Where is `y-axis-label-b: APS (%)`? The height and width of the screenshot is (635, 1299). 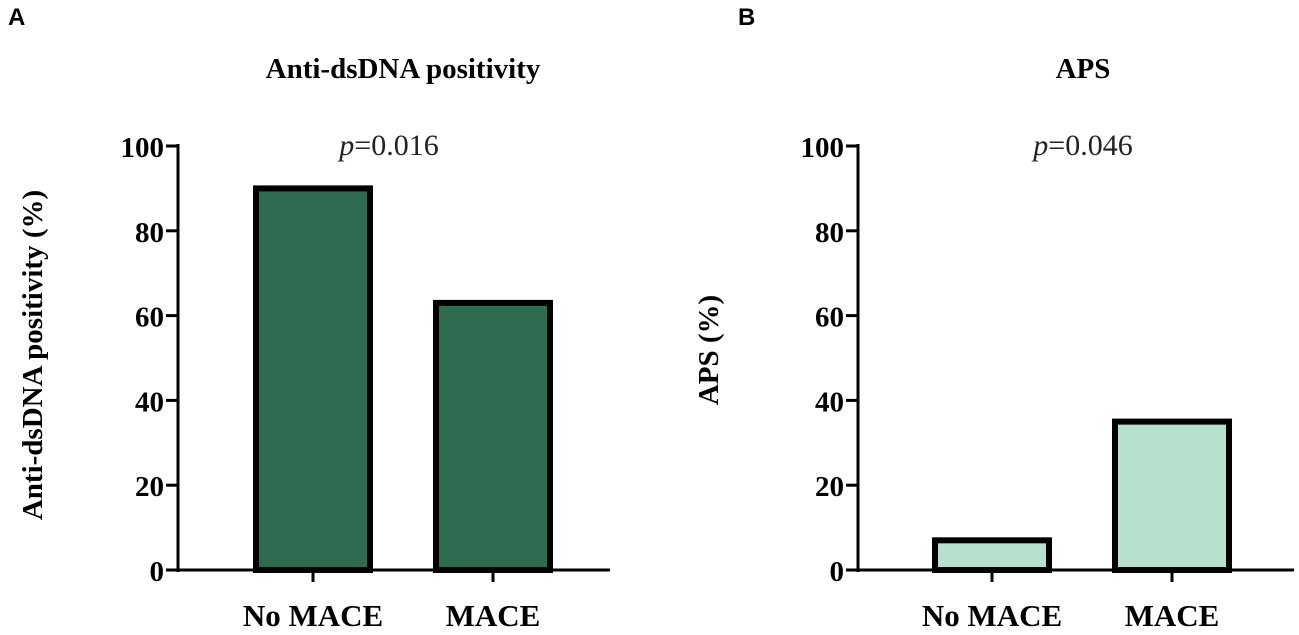 y-axis-label-b: APS (%) is located at coordinates (709, 350).